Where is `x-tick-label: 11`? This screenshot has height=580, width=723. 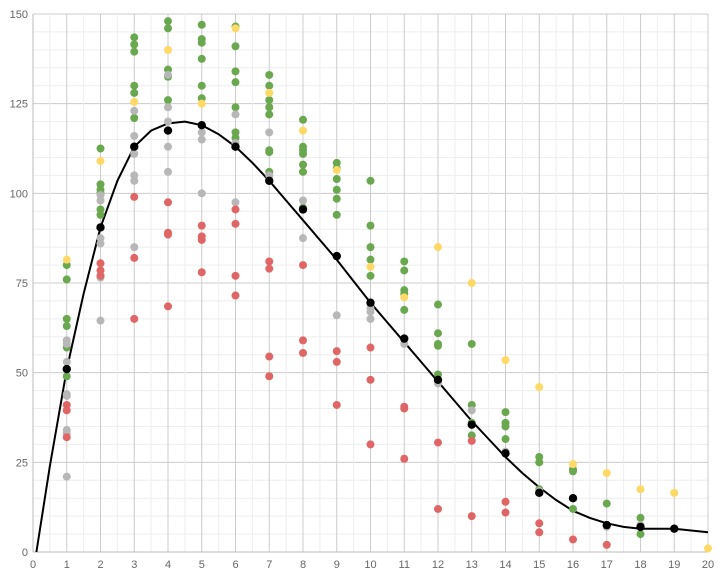 x-tick-label: 11 is located at coordinates (404, 565).